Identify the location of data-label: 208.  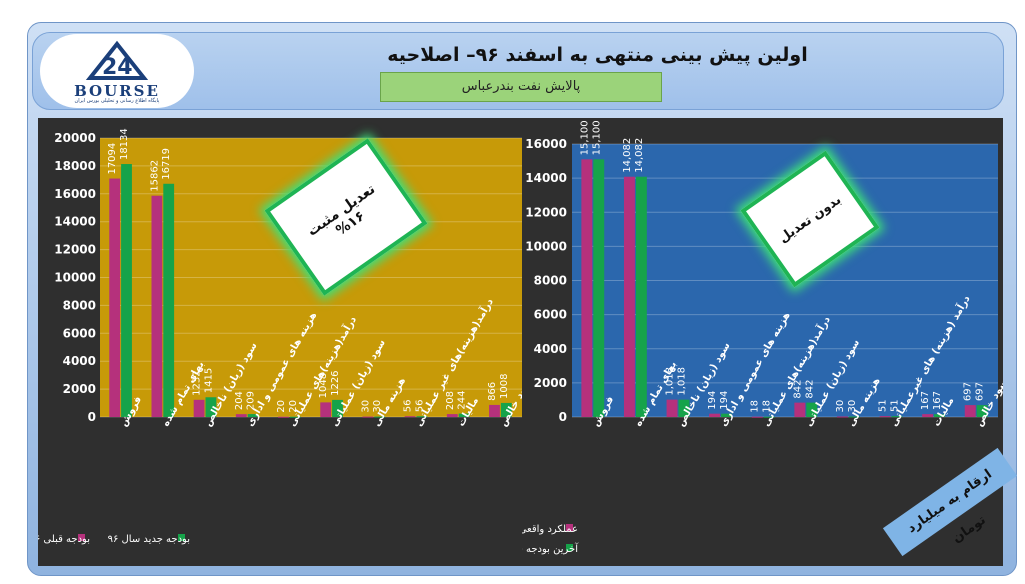
(450, 400).